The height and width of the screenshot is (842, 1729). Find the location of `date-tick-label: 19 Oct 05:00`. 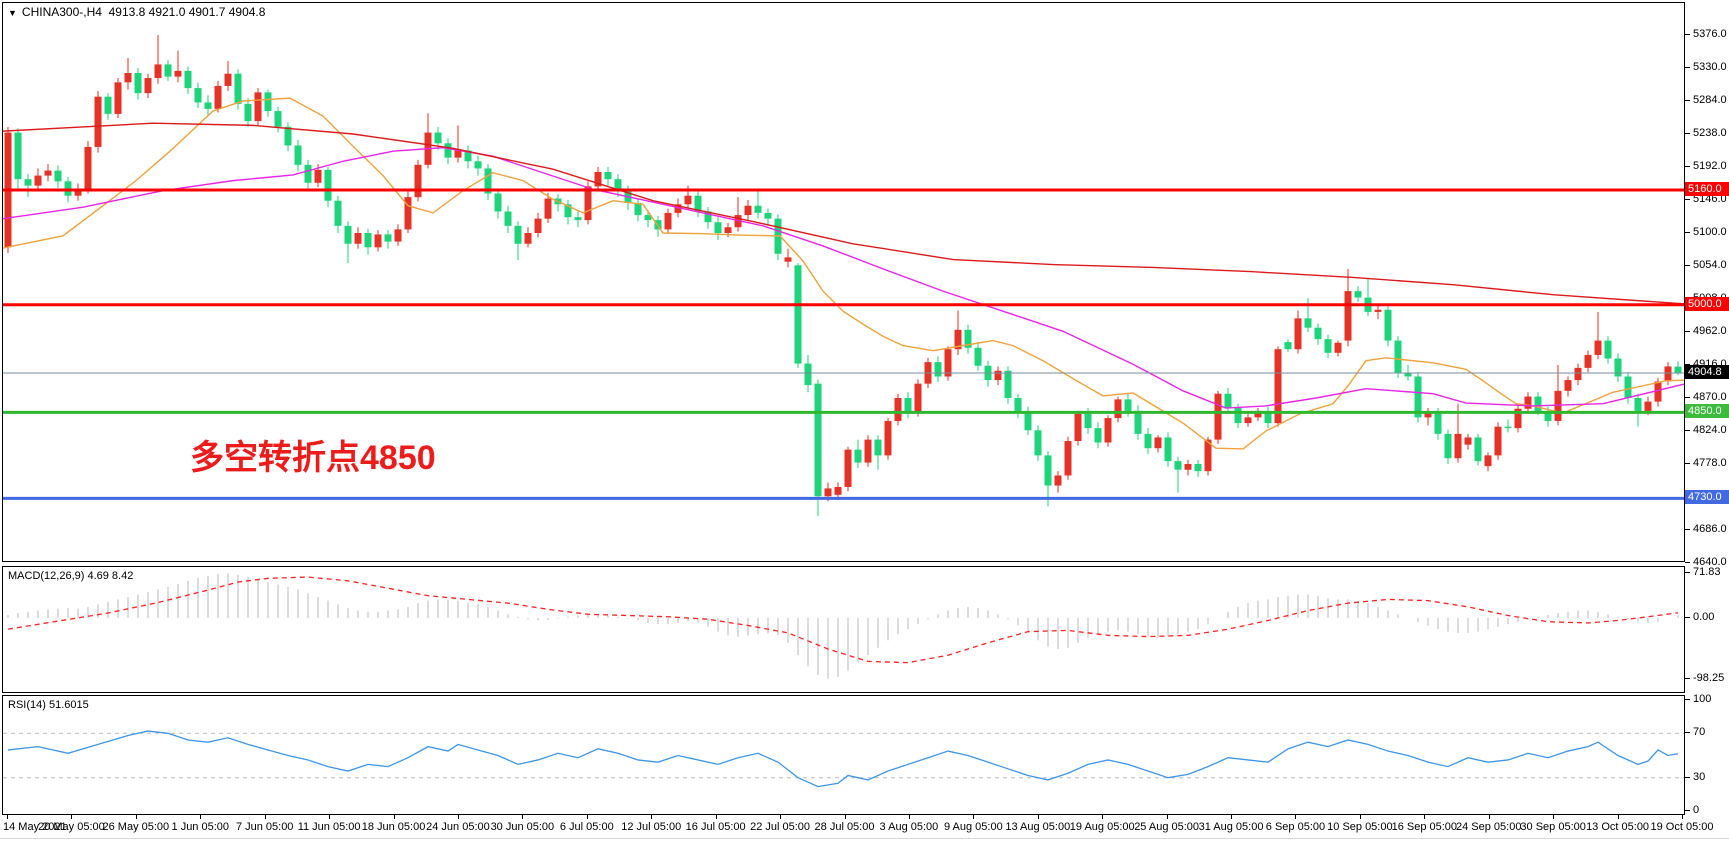

date-tick-label: 19 Oct 05:00 is located at coordinates (1682, 827).